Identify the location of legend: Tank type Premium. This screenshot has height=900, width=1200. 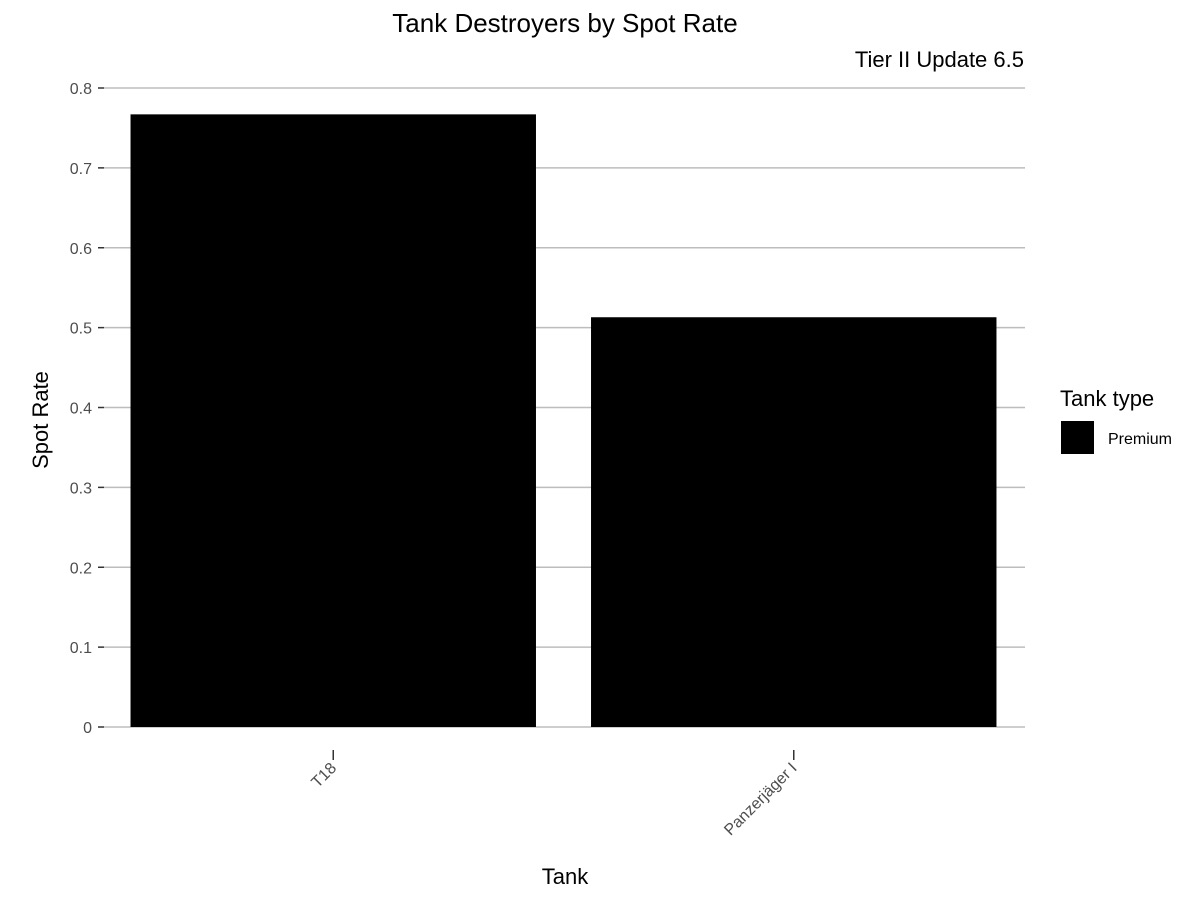
(1116, 420).